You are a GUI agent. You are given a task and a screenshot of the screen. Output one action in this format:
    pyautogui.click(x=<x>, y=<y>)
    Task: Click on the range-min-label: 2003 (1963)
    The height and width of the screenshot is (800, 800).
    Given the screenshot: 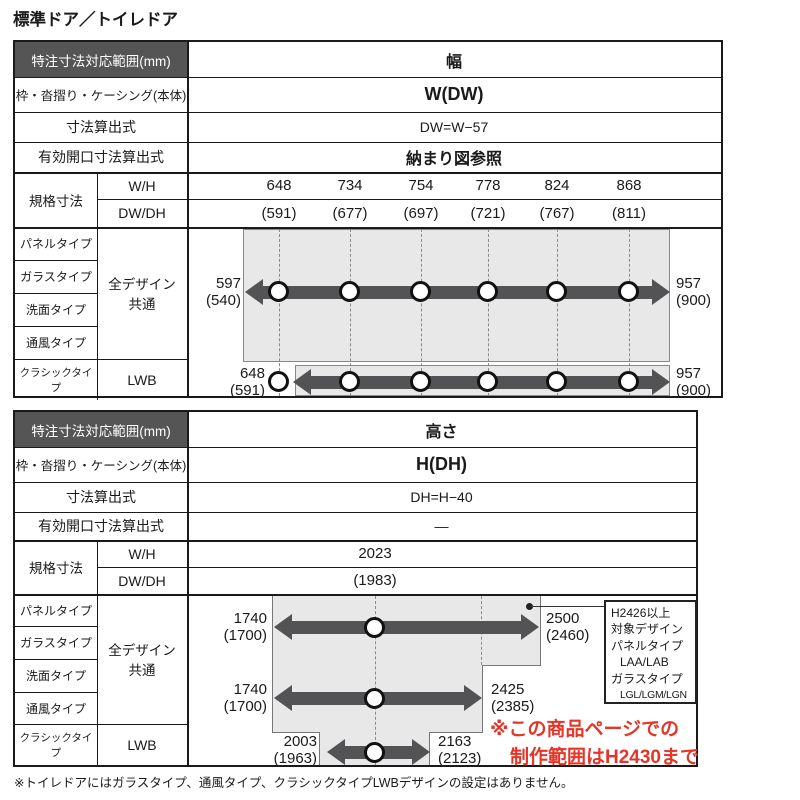 What is the action you would take?
    pyautogui.click(x=281, y=750)
    